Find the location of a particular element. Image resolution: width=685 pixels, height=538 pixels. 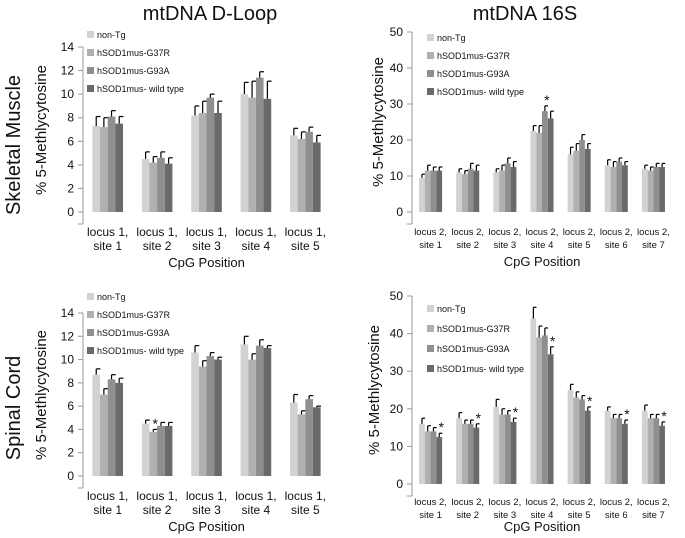

y-tick-label: 10 is located at coordinates (397, 446).